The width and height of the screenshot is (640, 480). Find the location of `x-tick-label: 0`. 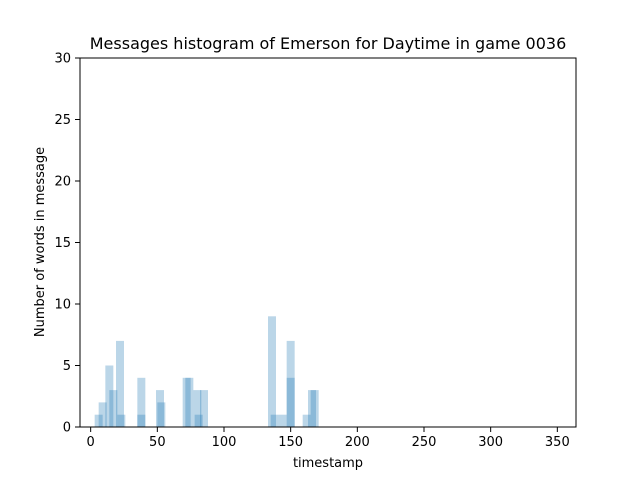

x-tick-label: 0 is located at coordinates (91, 442).